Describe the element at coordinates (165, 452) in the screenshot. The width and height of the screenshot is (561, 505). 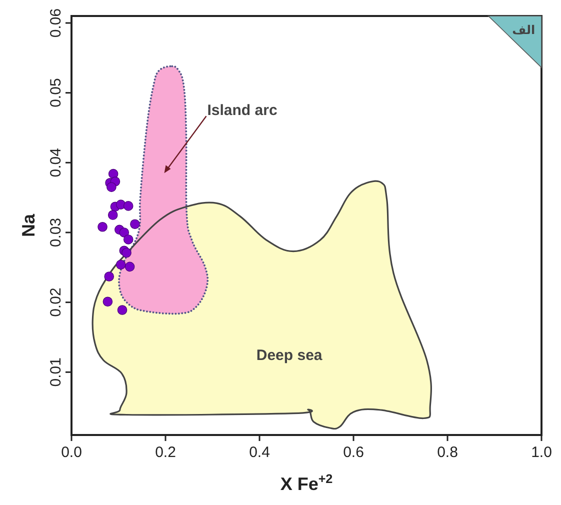
I see `x-tick-label: 0.2` at that location.